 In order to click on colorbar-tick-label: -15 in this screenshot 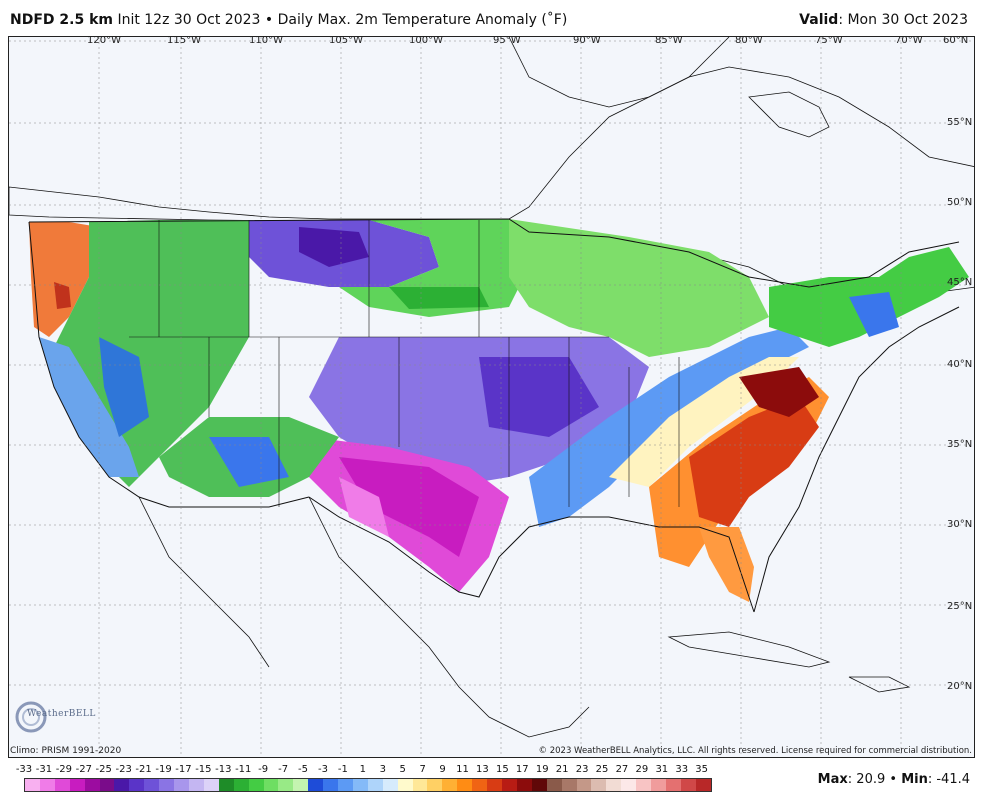, I will do `click(203, 769)`.